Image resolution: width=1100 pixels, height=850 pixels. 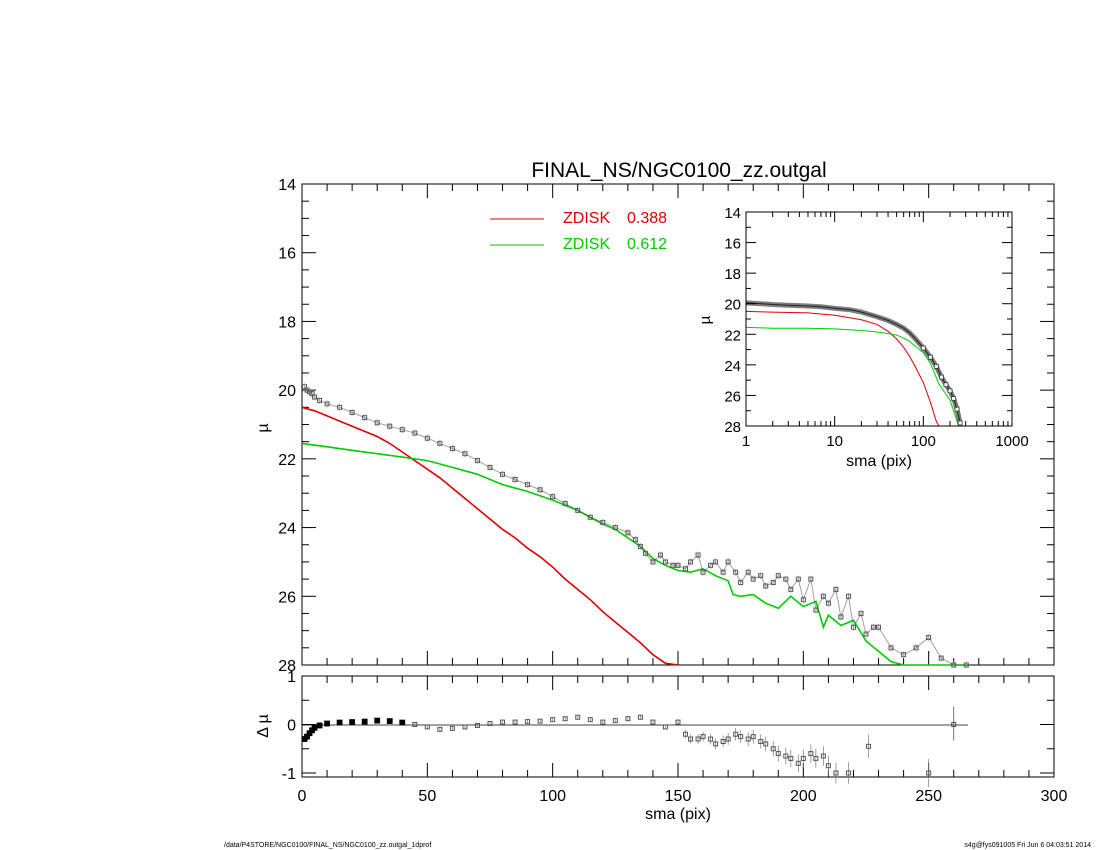 I want to click on inset-y-axis-label: µ, so click(x=705, y=319).